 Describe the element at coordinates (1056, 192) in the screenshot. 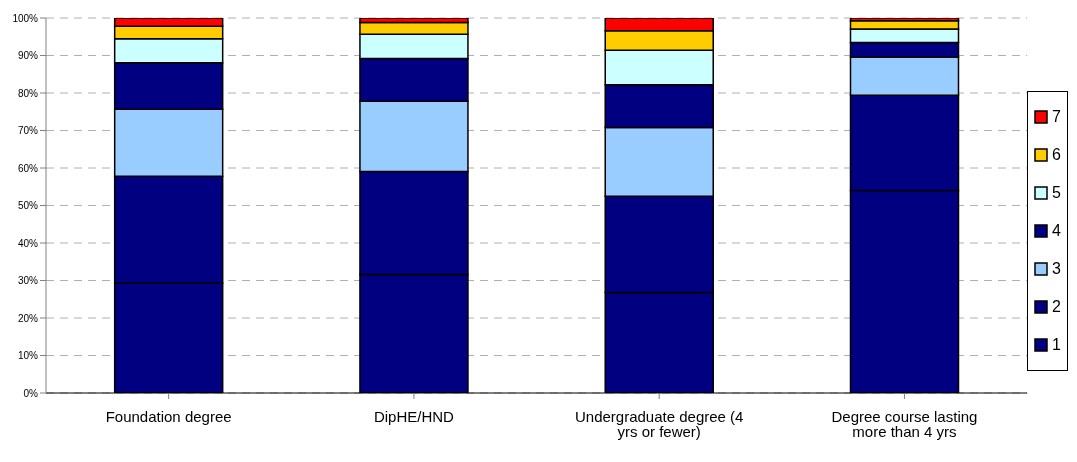

I see `legend-label: 5` at that location.